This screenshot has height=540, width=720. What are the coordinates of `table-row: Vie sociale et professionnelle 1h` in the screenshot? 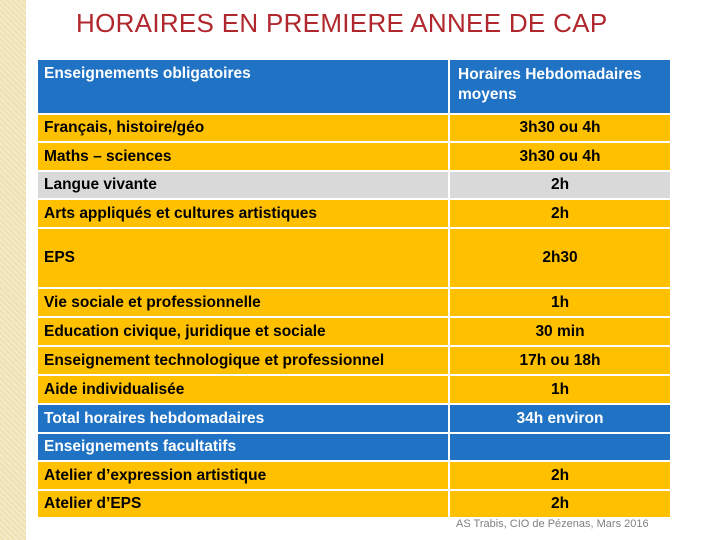 It's located at (354, 302).